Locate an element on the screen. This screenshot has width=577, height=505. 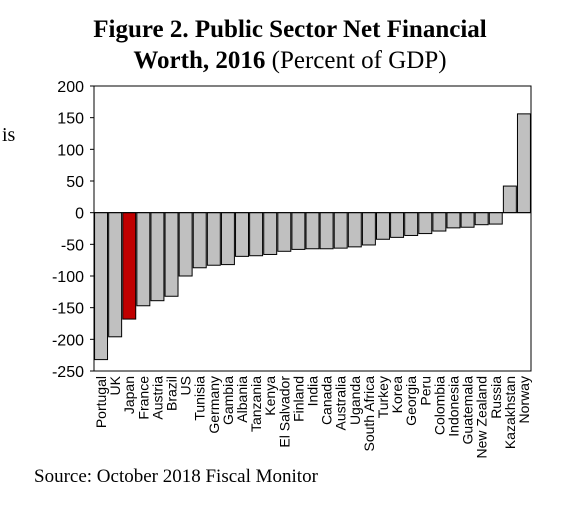
title-units: (Percent of GDP) is located at coordinates (356, 60).